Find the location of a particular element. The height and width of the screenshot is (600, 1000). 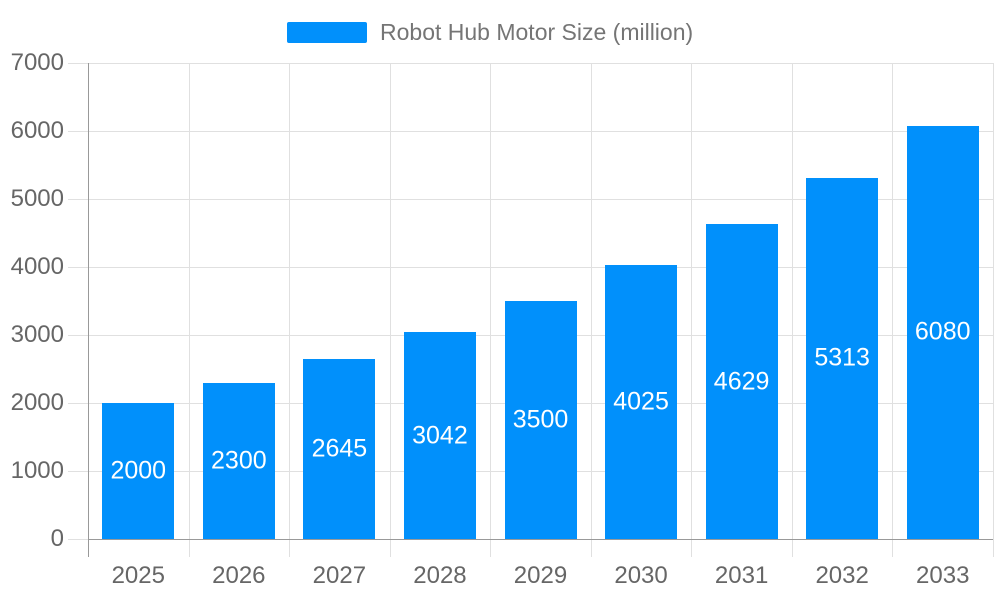

legend-item: Robot Hub Motor Size (million) is located at coordinates (490, 32).